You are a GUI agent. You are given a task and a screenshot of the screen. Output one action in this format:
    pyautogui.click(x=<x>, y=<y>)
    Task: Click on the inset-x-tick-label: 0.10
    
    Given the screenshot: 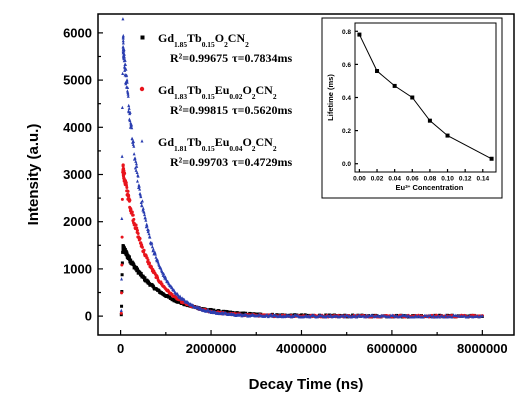 What is the action you would take?
    pyautogui.click(x=447, y=179)
    